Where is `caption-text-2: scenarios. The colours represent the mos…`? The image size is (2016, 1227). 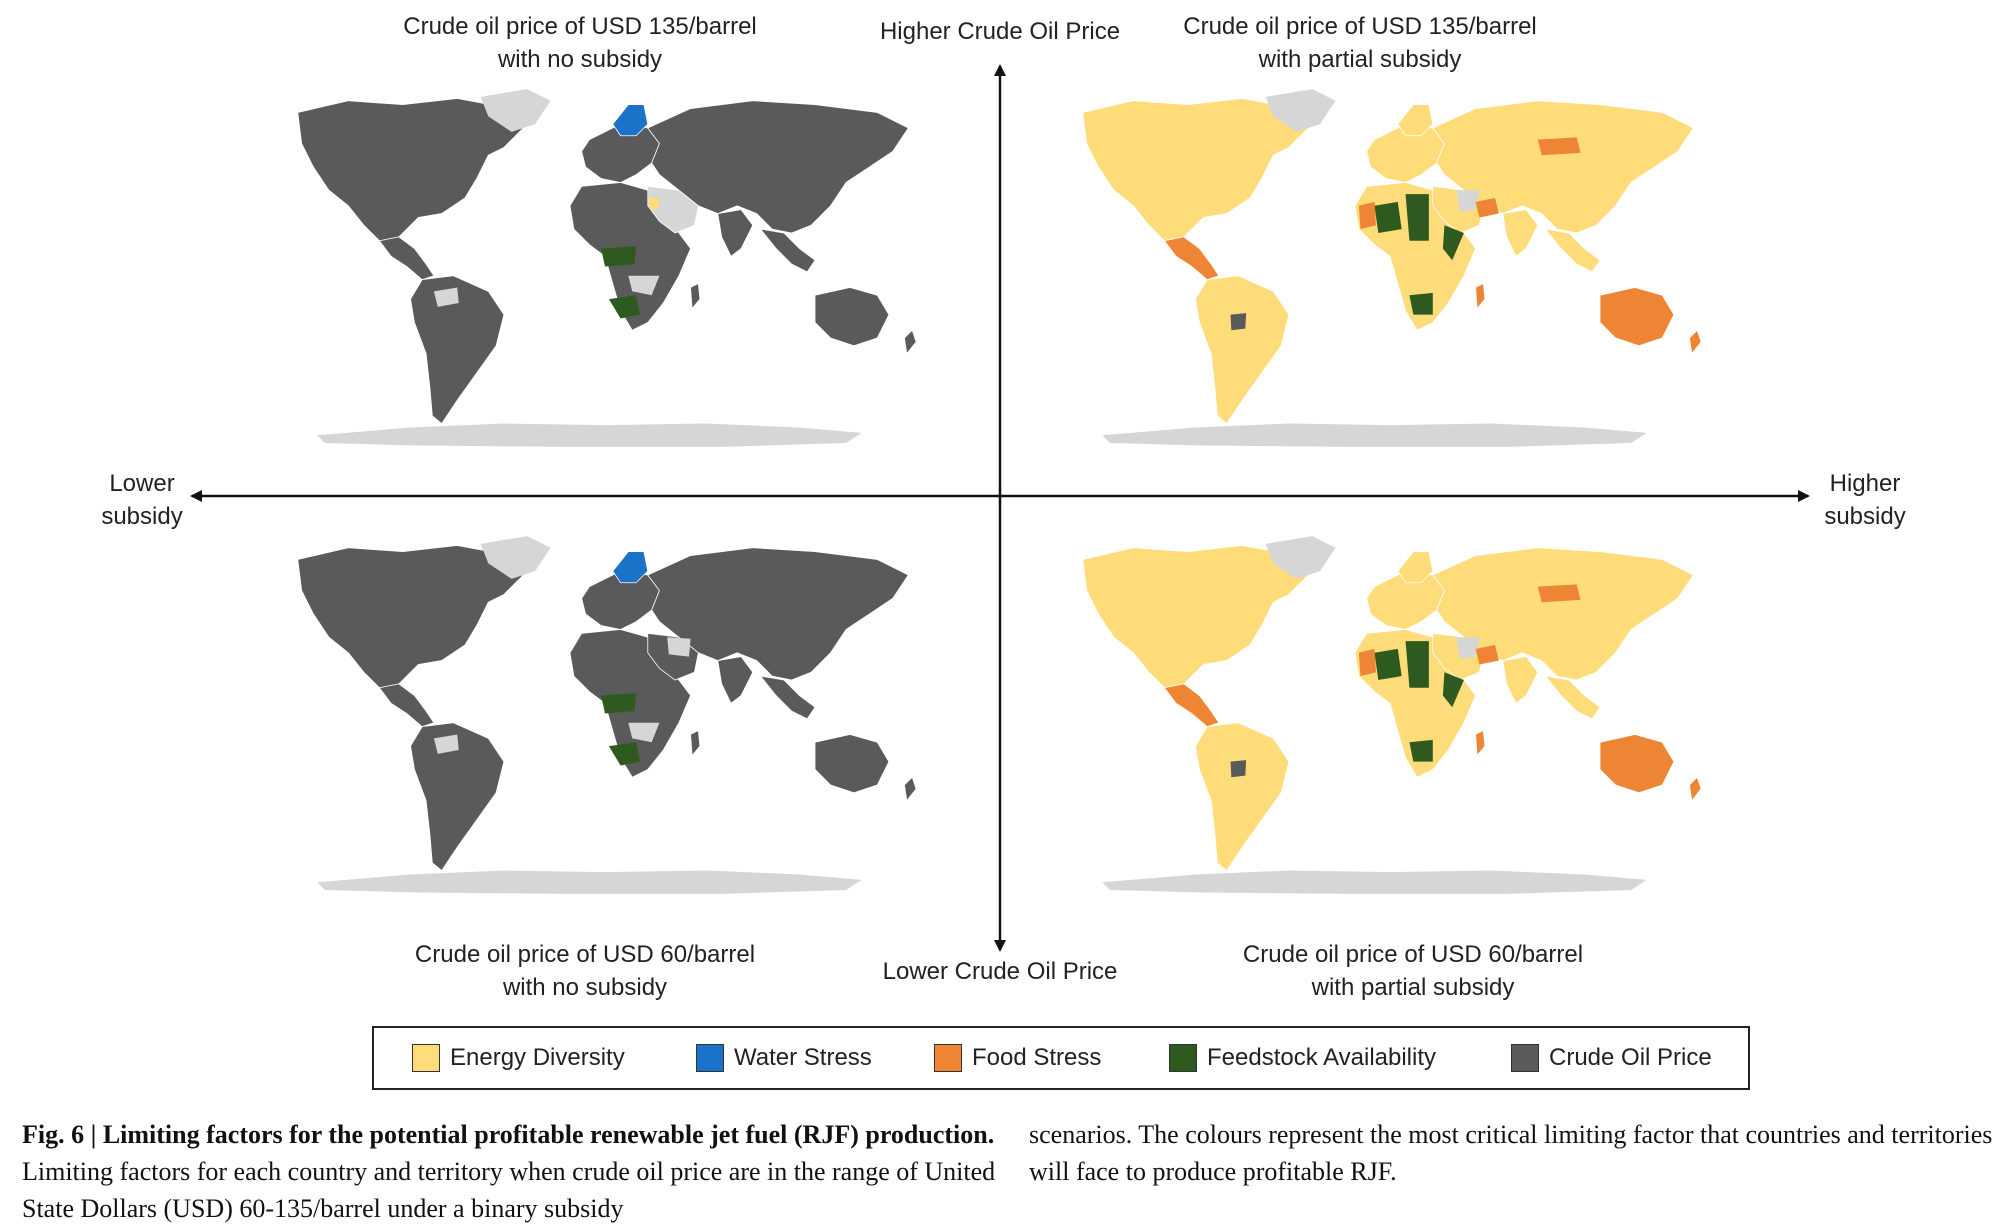
caption-text-2: scenarios. The colours represent the mos… is located at coordinates (1511, 1153).